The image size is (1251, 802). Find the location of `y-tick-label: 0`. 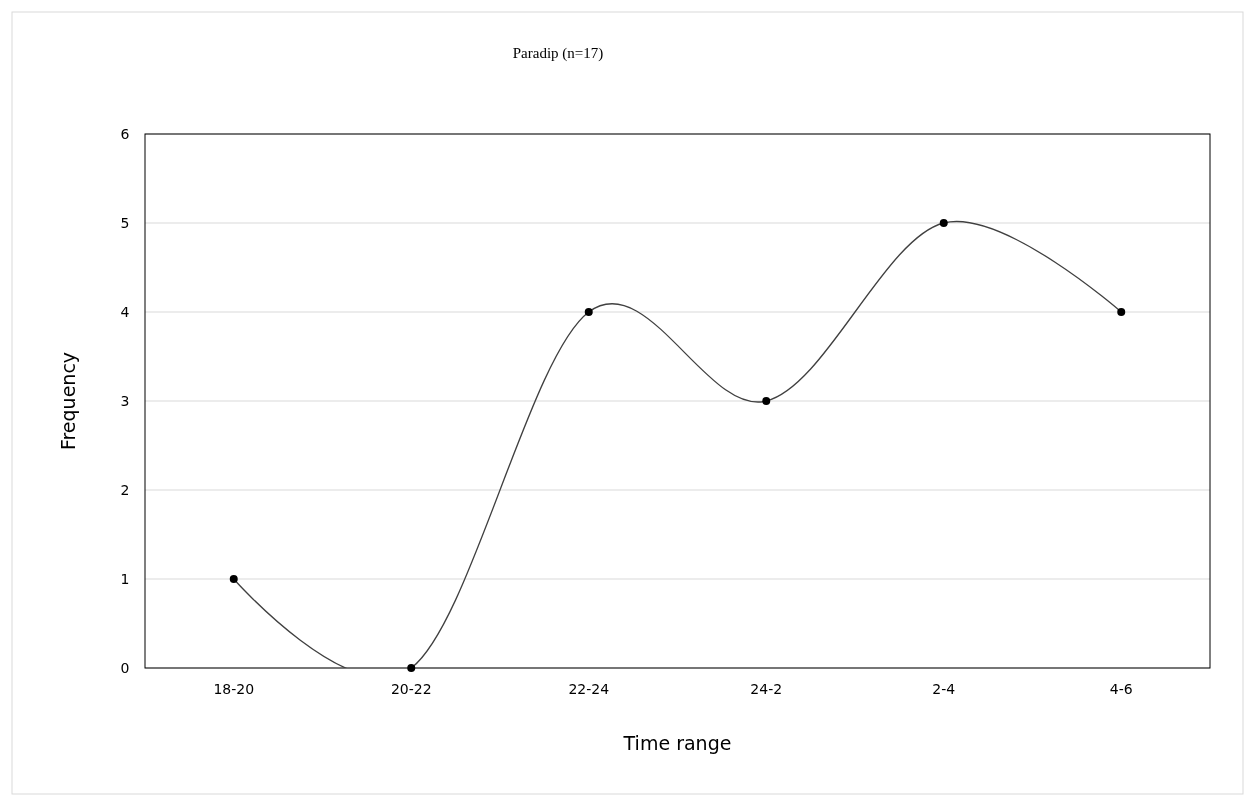

y-tick-label: 0 is located at coordinates (125, 668).